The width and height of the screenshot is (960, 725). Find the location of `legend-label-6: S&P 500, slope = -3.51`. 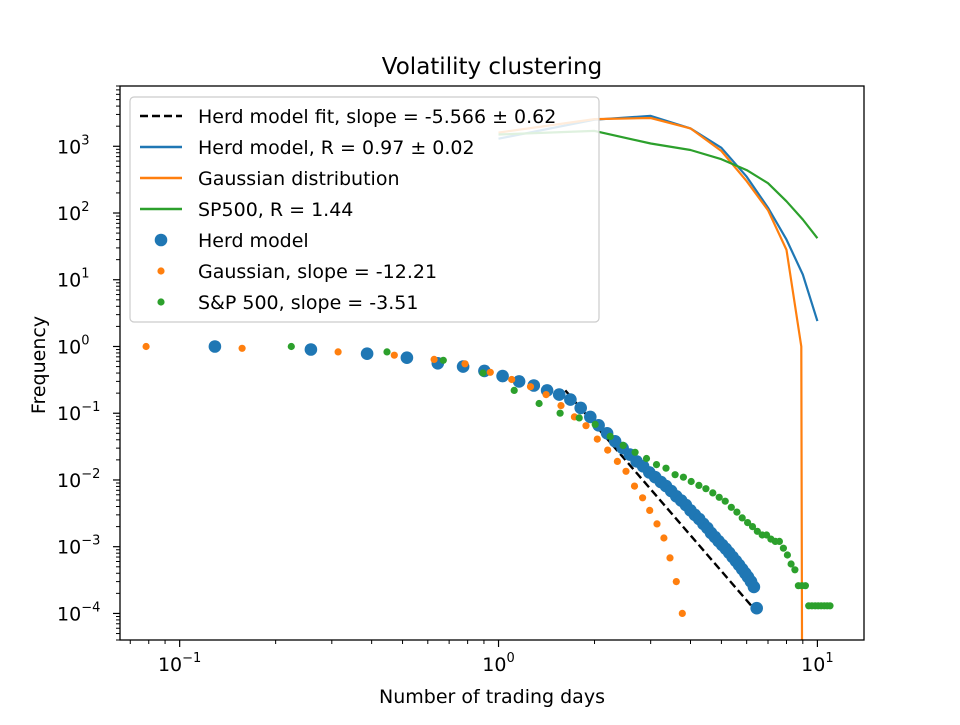

legend-label-6: S&P 500, slope = -3.51 is located at coordinates (308, 303).